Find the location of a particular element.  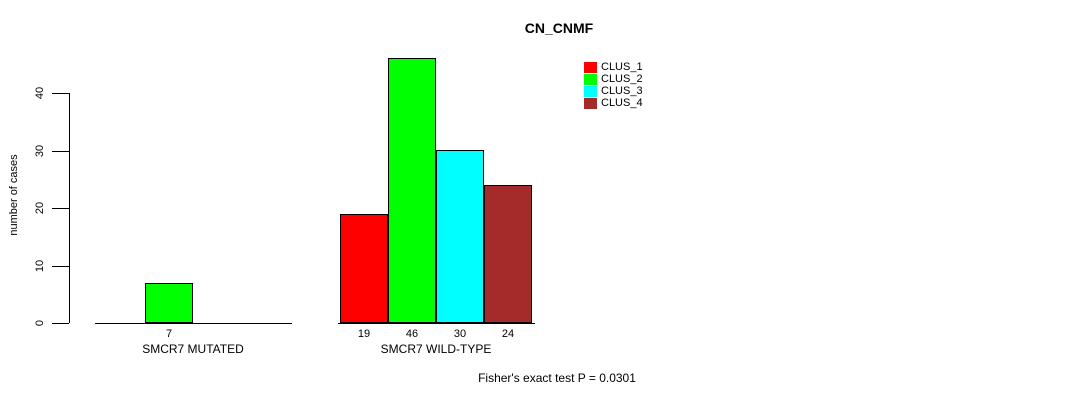

legend: CLUS_1 CLUS_2 CLUS_3 CLUS_4 is located at coordinates (613, 85).